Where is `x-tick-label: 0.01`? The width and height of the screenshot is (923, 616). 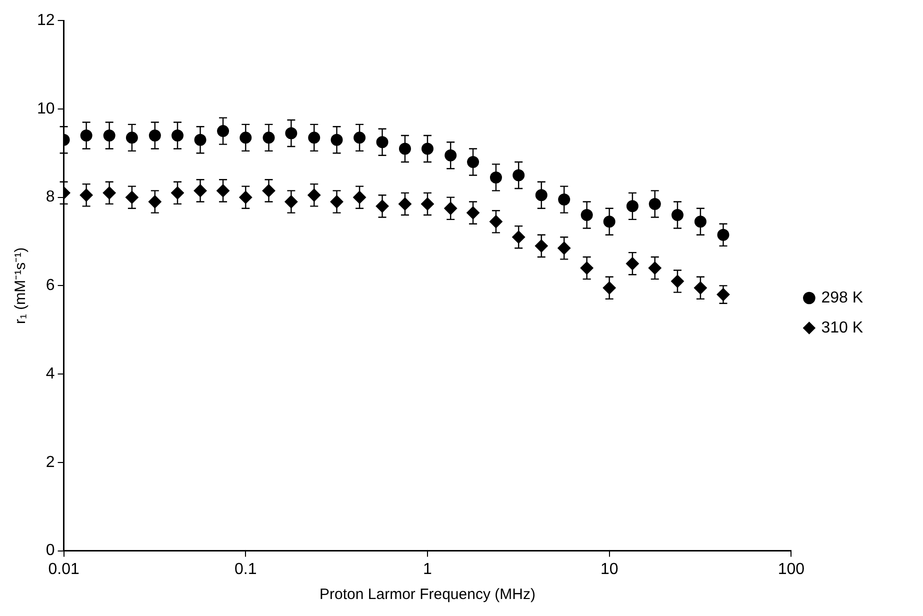
x-tick-label: 0.01 is located at coordinates (64, 569).